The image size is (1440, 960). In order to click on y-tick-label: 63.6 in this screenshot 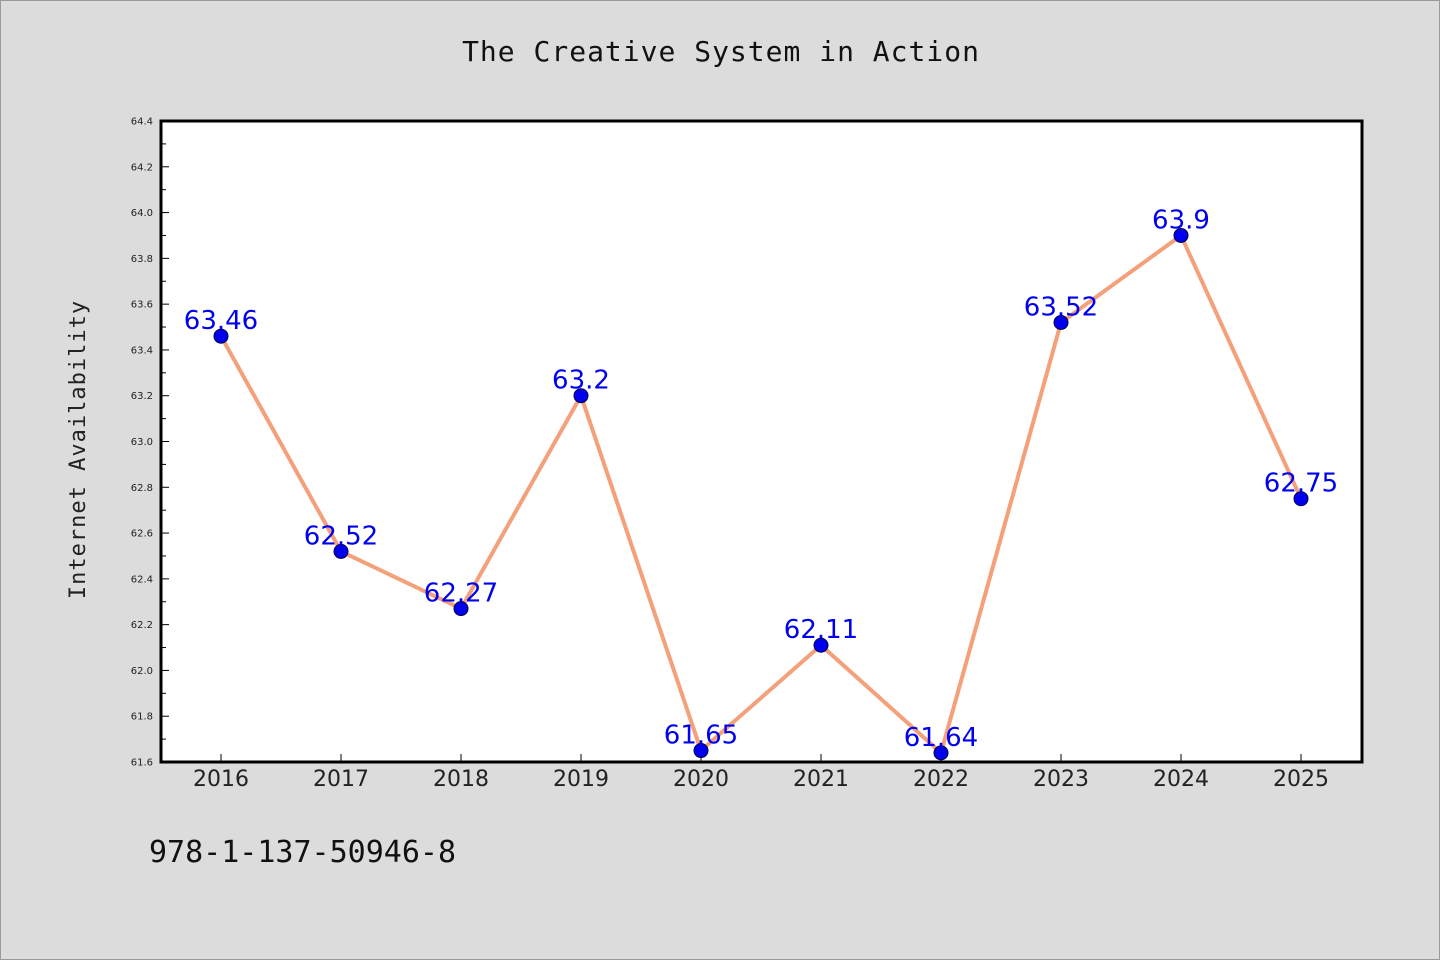, I will do `click(142, 305)`.